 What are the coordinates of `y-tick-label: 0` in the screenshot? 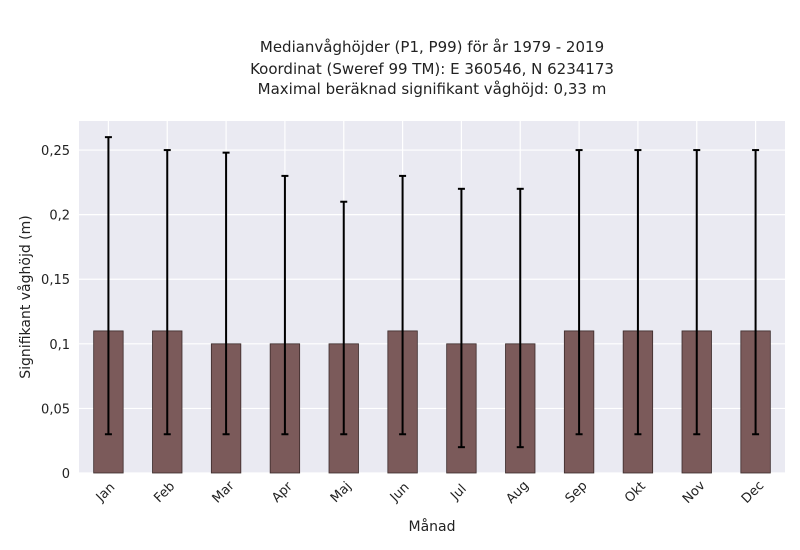 It's located at (66, 474).